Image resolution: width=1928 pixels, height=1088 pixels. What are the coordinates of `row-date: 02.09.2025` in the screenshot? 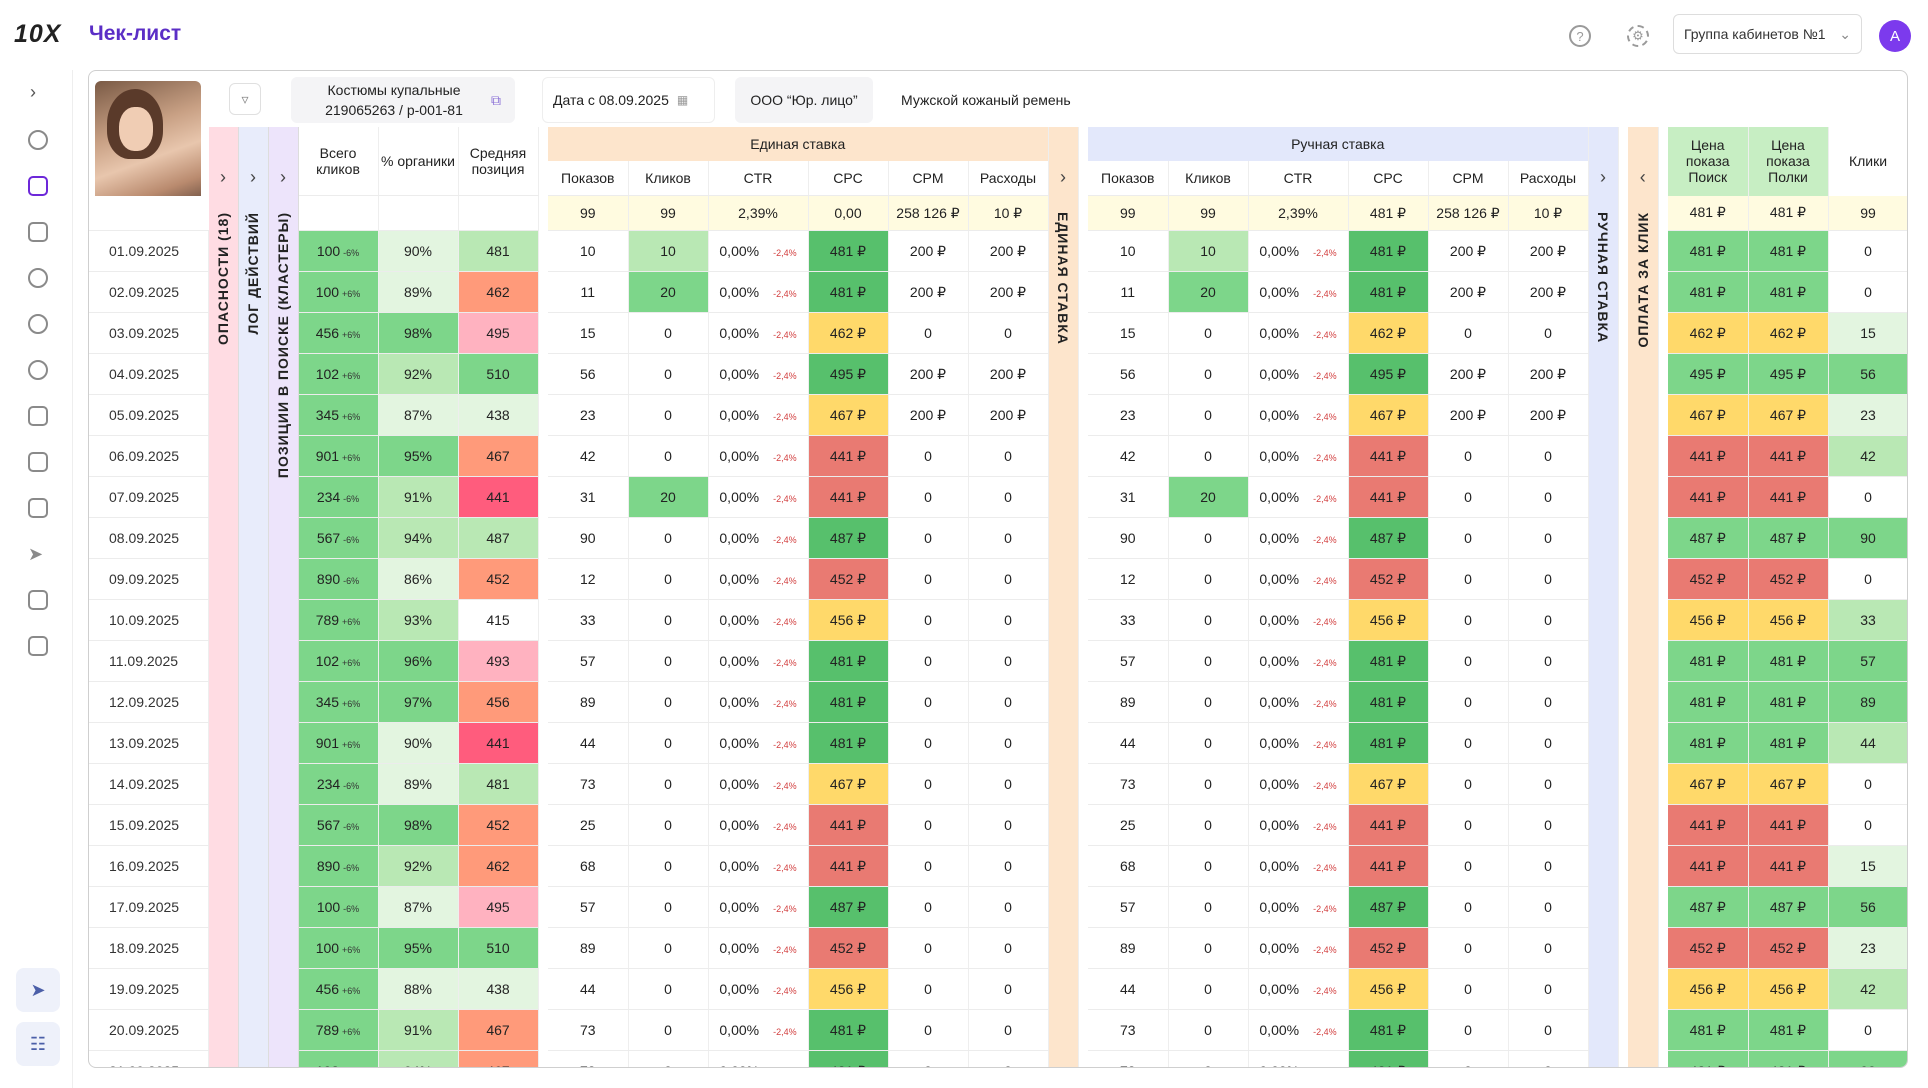 It's located at (149, 292).